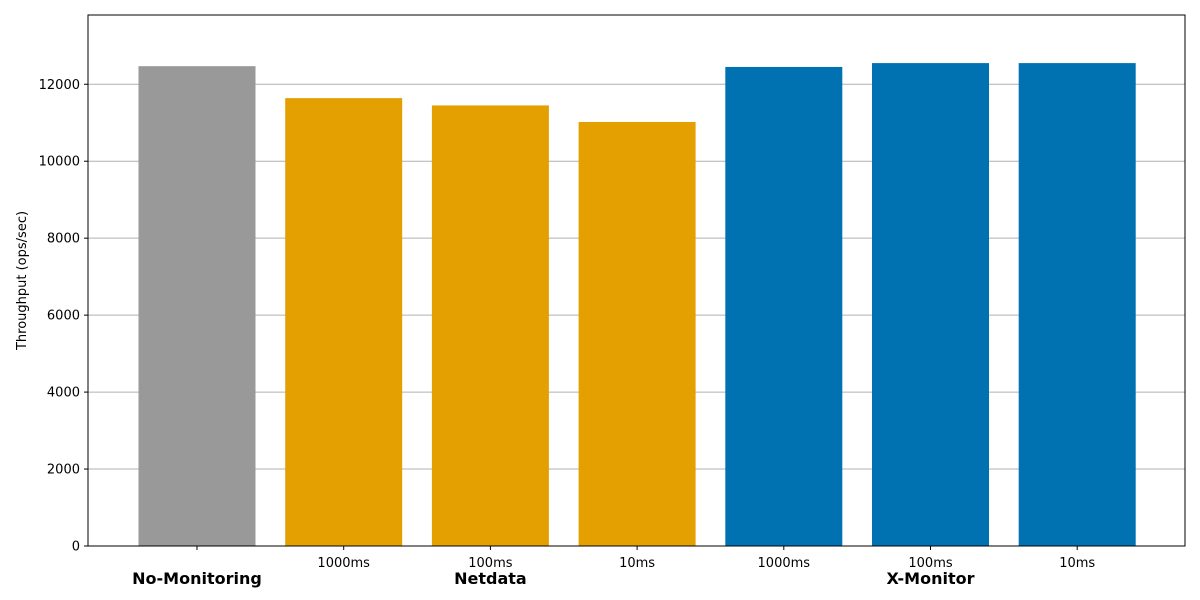 The image size is (1200, 600). What do you see at coordinates (22, 281) in the screenshot?
I see `y-axis-label: Throughput (ops/sec)` at bounding box center [22, 281].